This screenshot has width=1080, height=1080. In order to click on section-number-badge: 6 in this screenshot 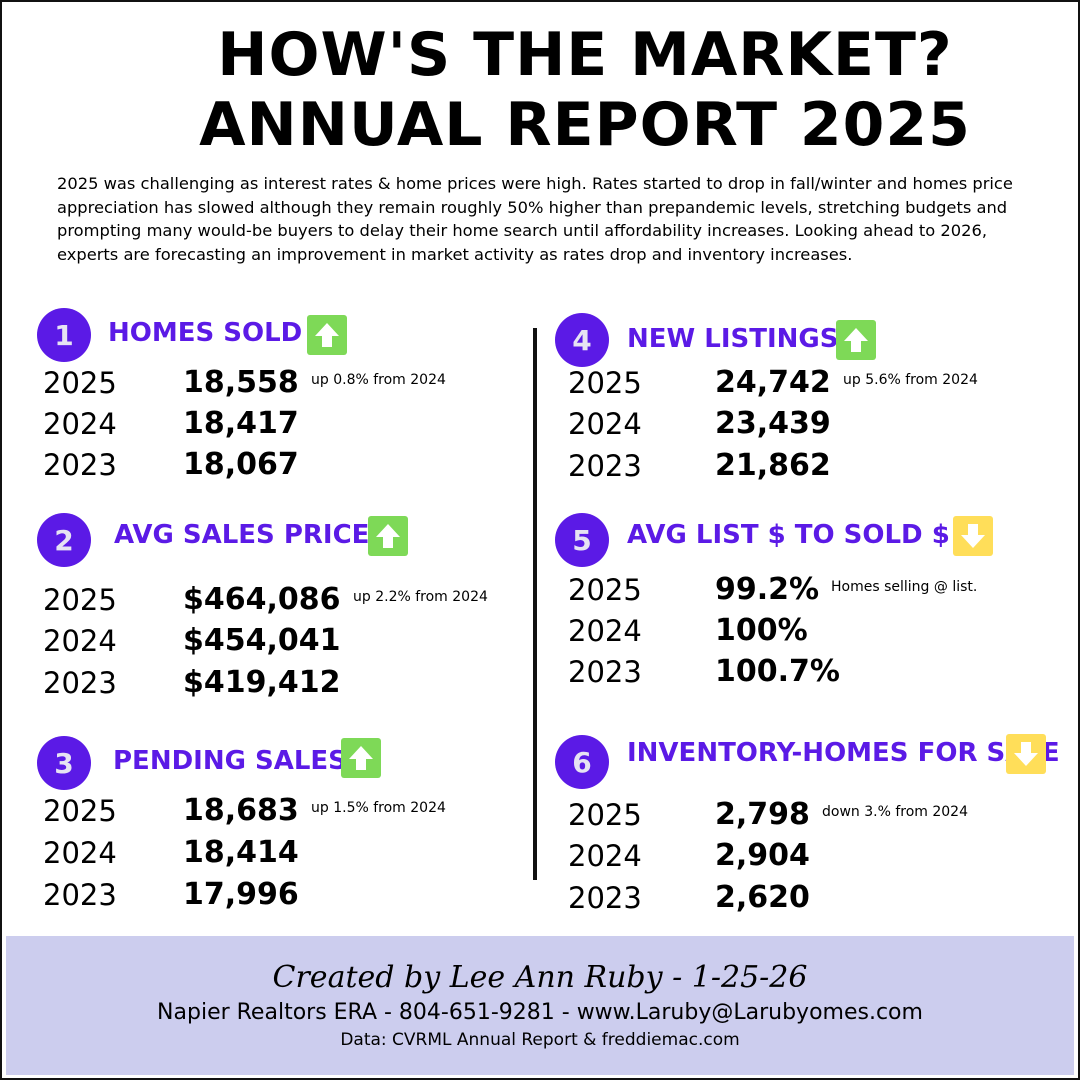, I will do `click(582, 762)`.